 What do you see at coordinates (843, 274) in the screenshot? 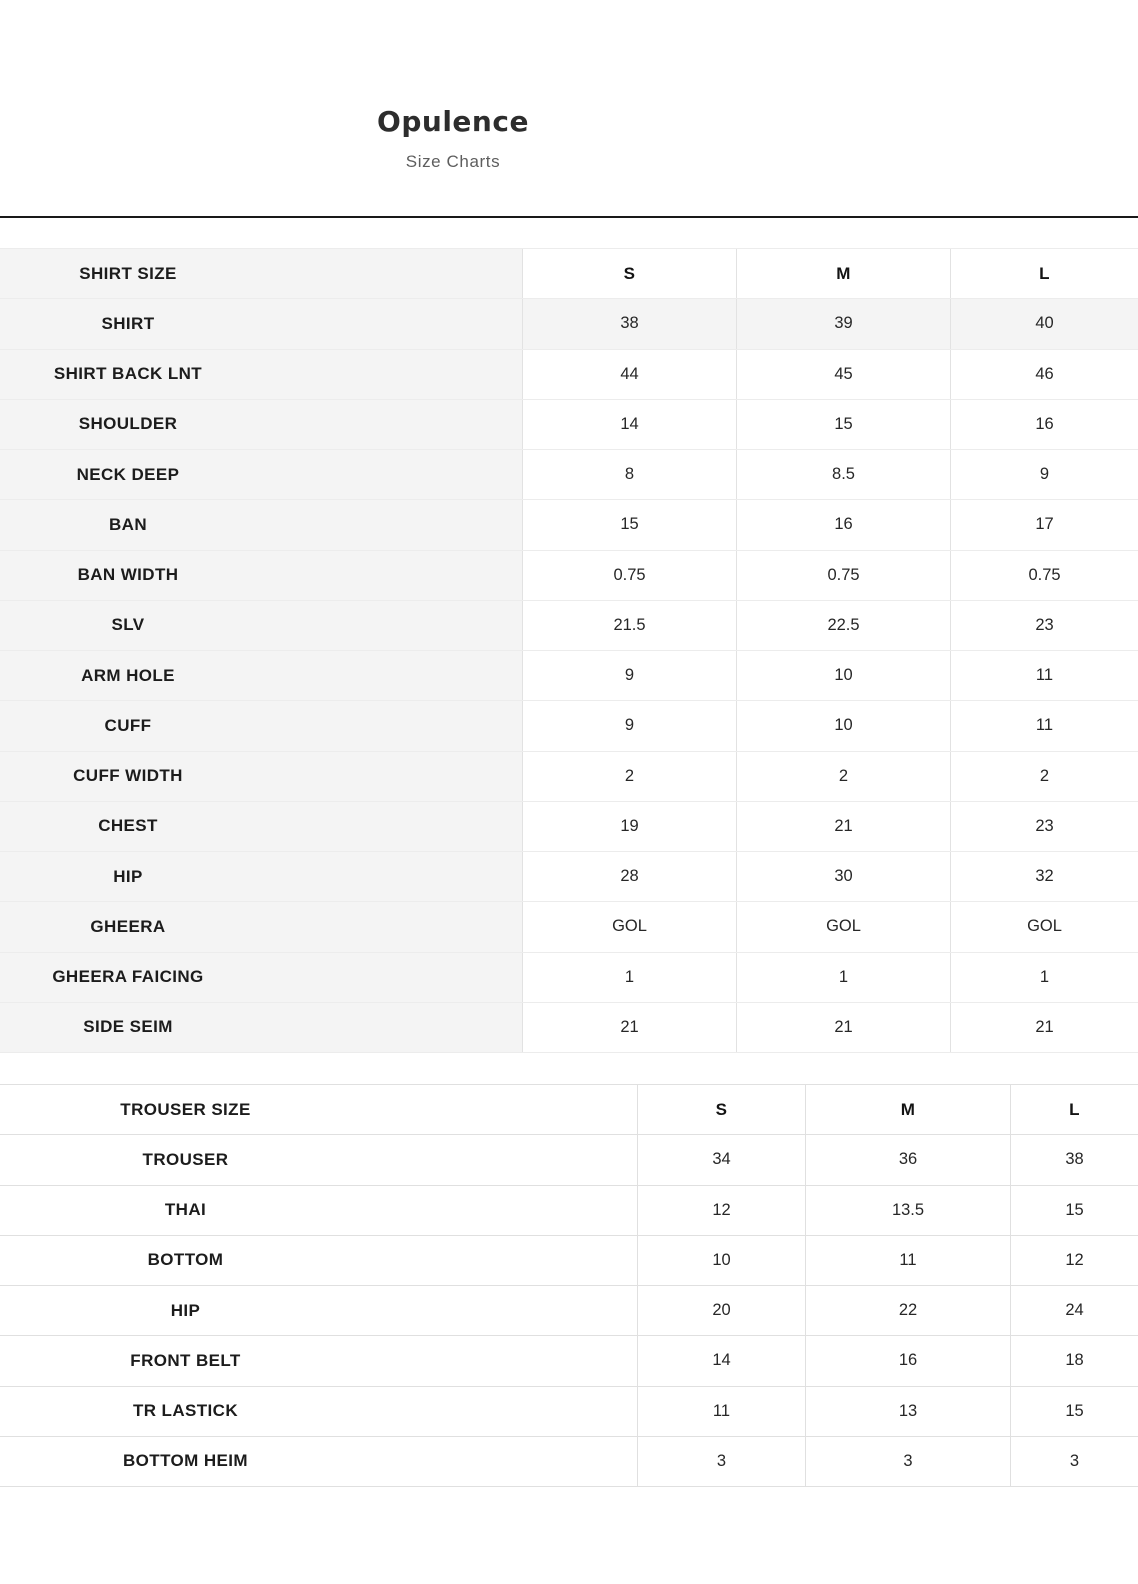
I see `shirt-column-header-m: M` at bounding box center [843, 274].